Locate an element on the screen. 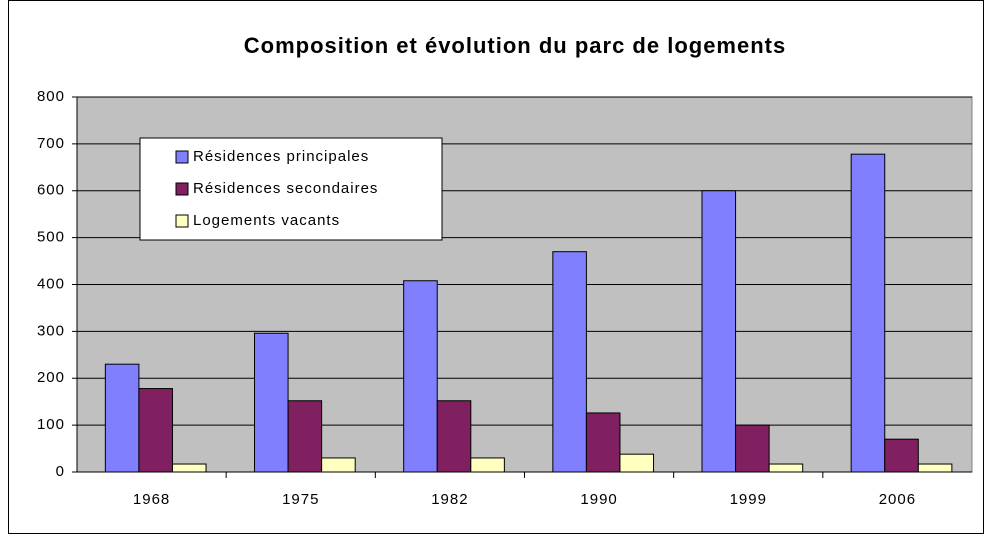  y-tick-label: 300 is located at coordinates (51, 330).